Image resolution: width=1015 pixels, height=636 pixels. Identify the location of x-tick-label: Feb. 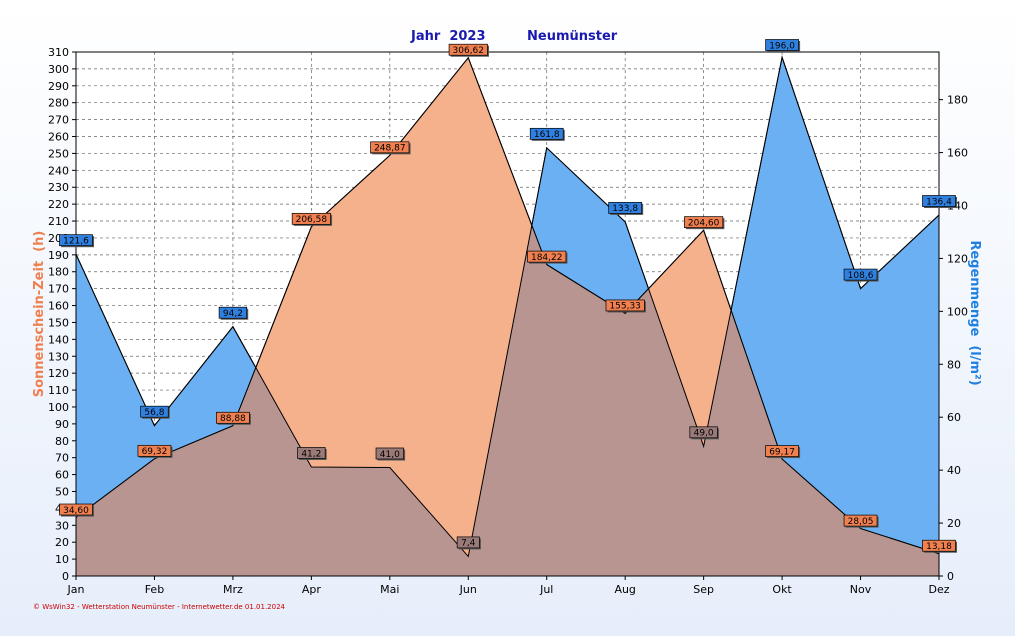
(154, 589).